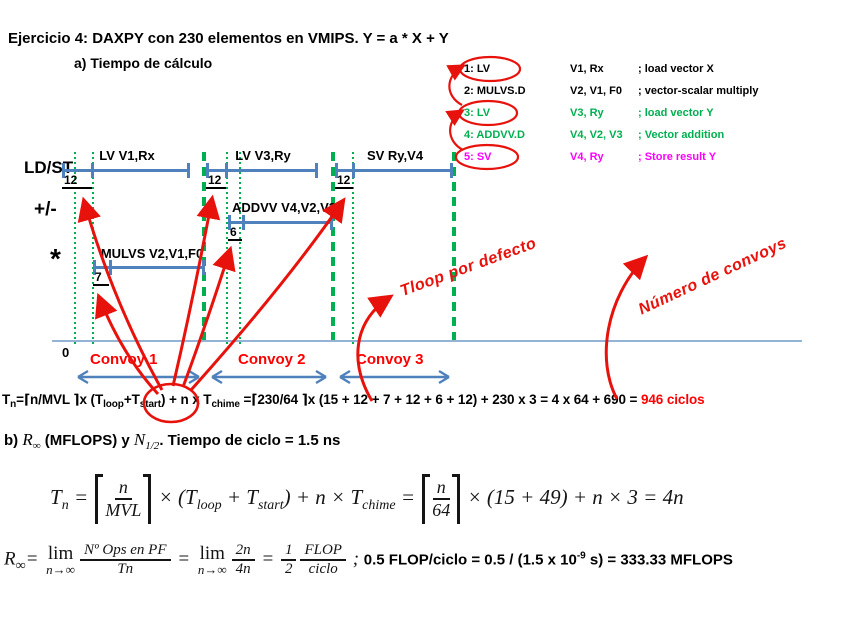 This screenshot has width=848, height=636. Describe the element at coordinates (124, 359) in the screenshot. I see `convoy-label-1: Convoy 1` at that location.